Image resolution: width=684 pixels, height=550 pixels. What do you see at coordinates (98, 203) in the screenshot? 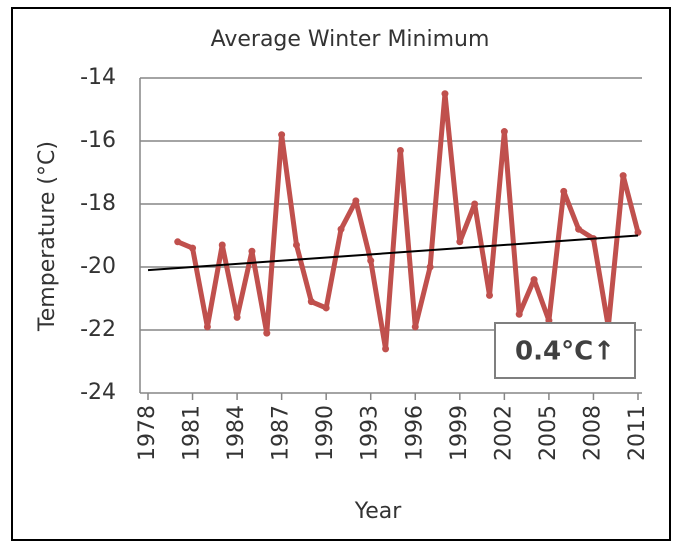
I see `y-tick-label: -18` at bounding box center [98, 203].